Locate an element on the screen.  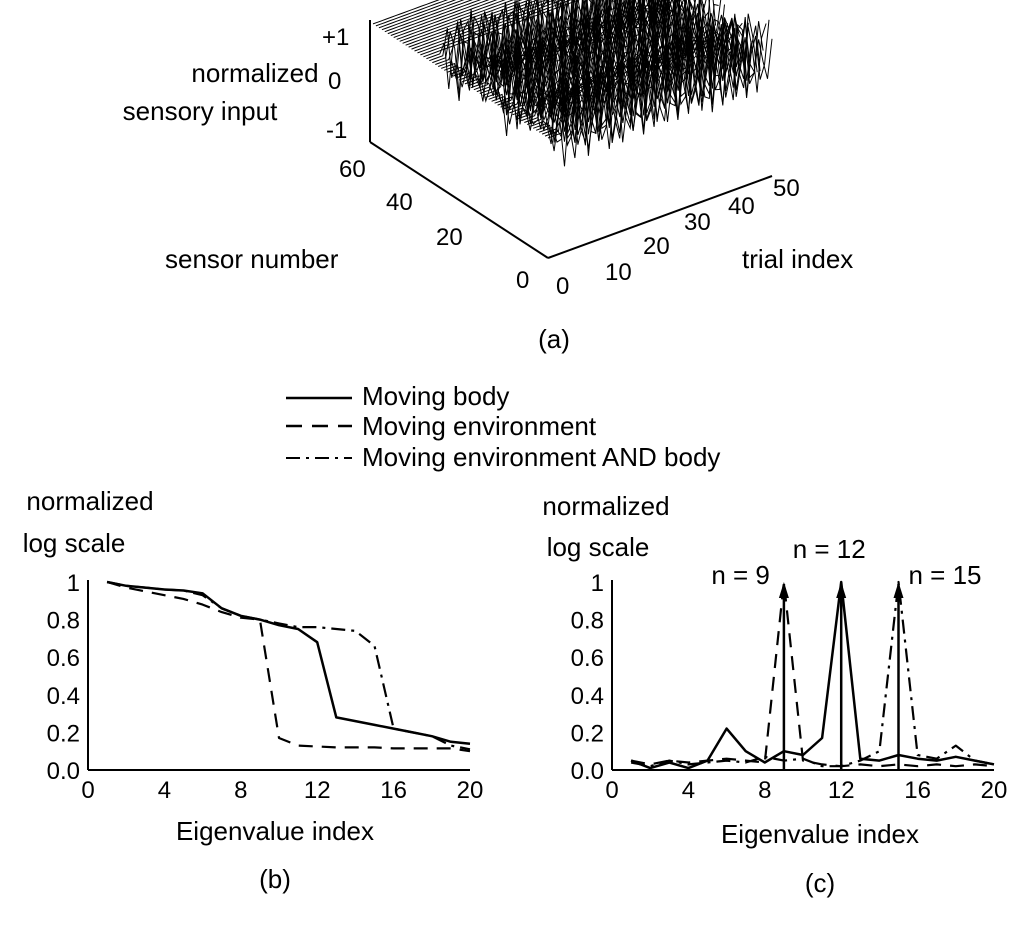
legend-entry-moving-body: Moving body is located at coordinates (435, 396).